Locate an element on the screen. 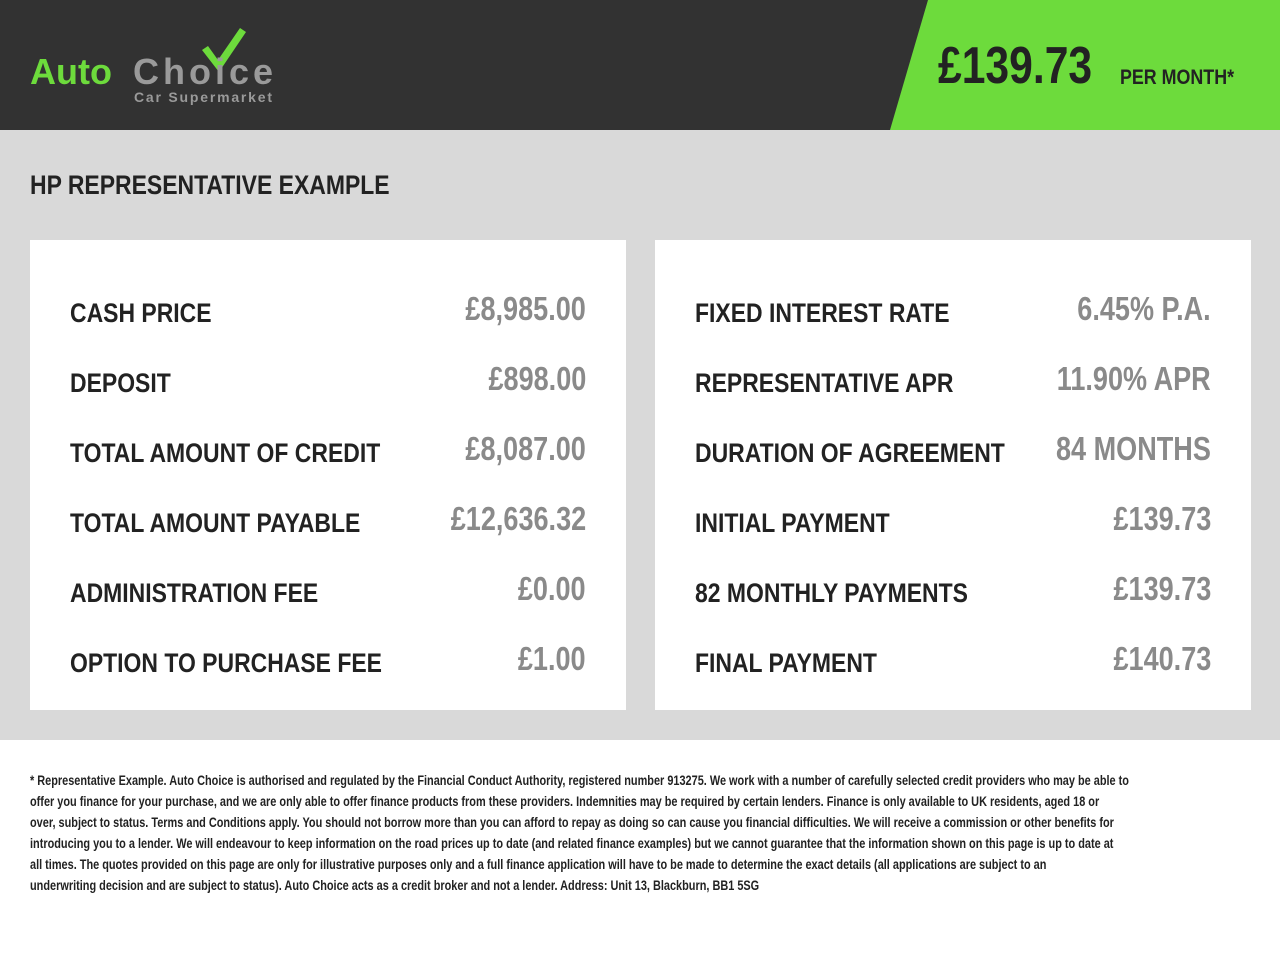 The height and width of the screenshot is (960, 1280). finance-value: £8,985.00 is located at coordinates (525, 308).